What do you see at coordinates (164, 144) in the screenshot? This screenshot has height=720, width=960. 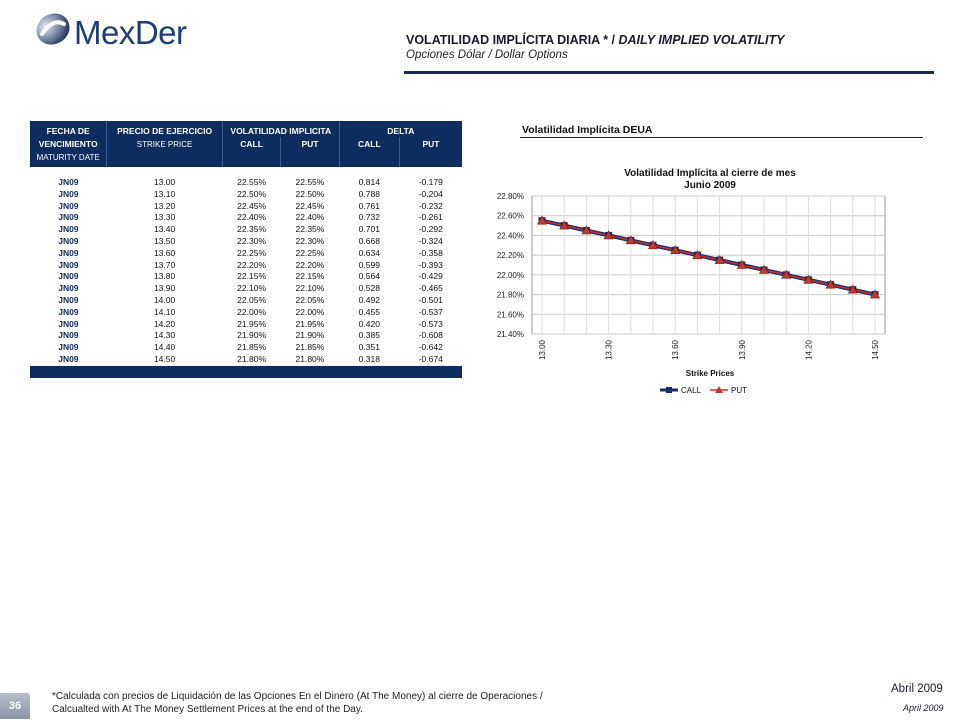 I see `header-strike-en: STRIKE PRICE` at bounding box center [164, 144].